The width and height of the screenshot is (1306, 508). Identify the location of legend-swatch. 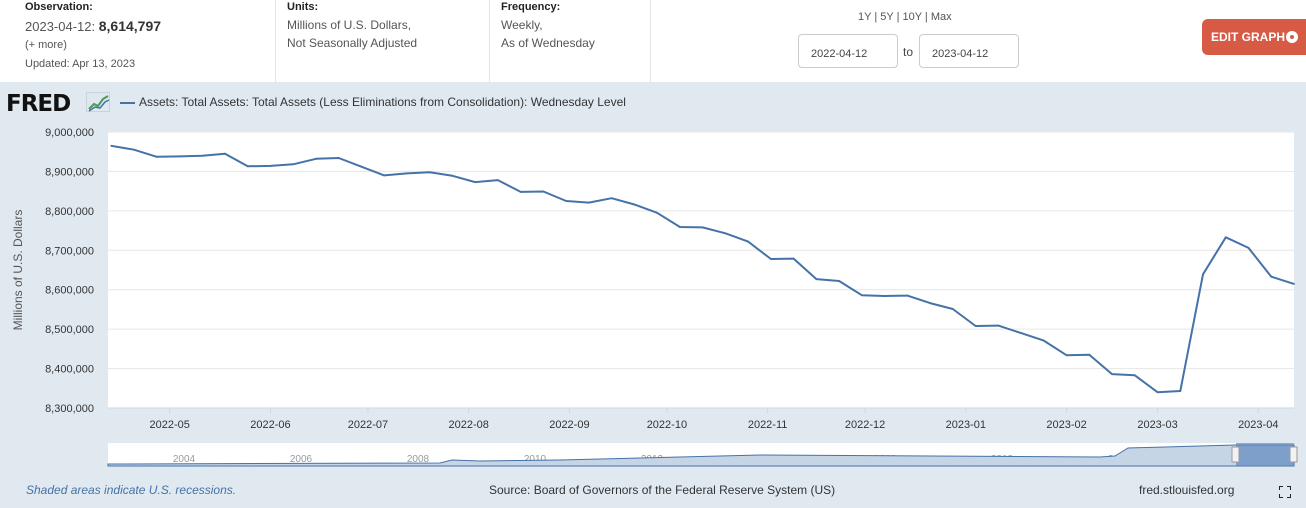
(127, 102).